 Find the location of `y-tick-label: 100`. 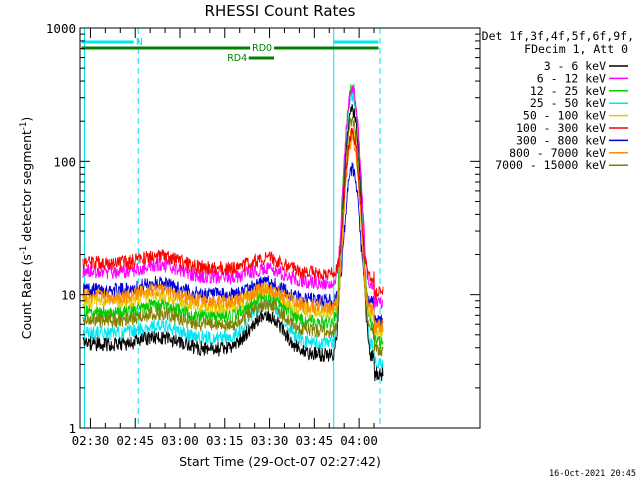

y-tick-label: 100 is located at coordinates (64, 161).